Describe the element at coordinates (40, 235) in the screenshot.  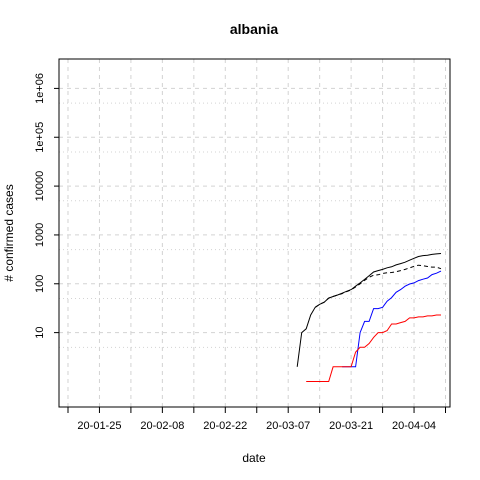
I see `y-tick-label: 1000` at that location.